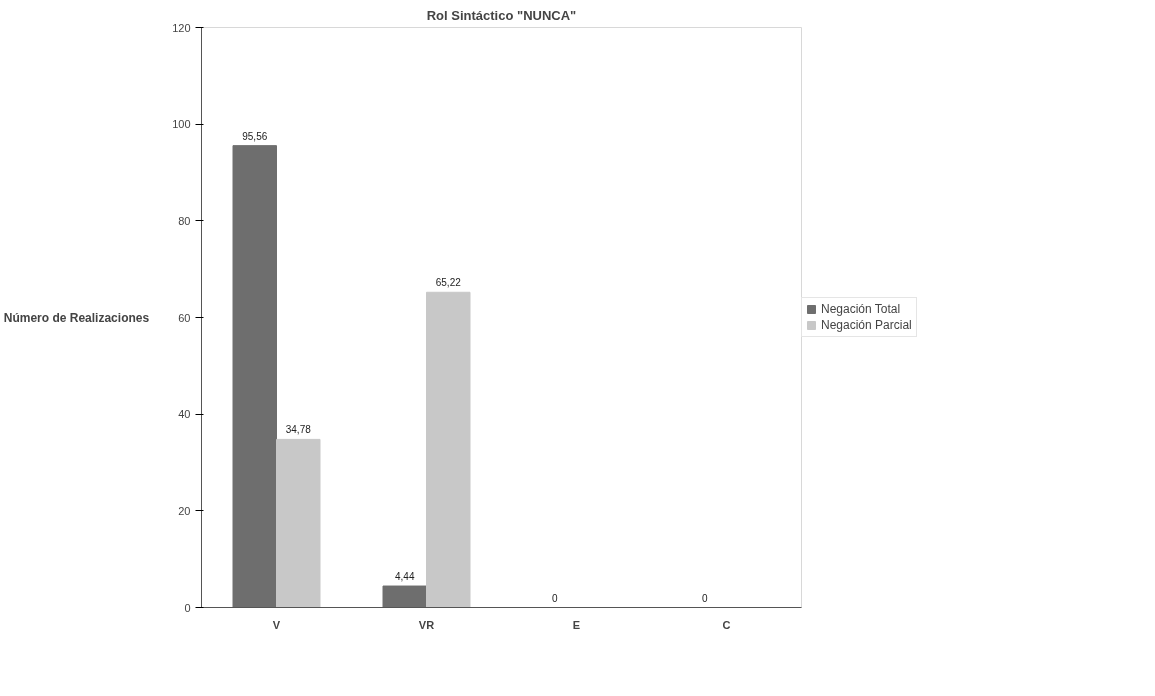 The height and width of the screenshot is (696, 1155). Describe the element at coordinates (76, 317) in the screenshot. I see `y-axis-title: Número de Realizaciones` at that location.